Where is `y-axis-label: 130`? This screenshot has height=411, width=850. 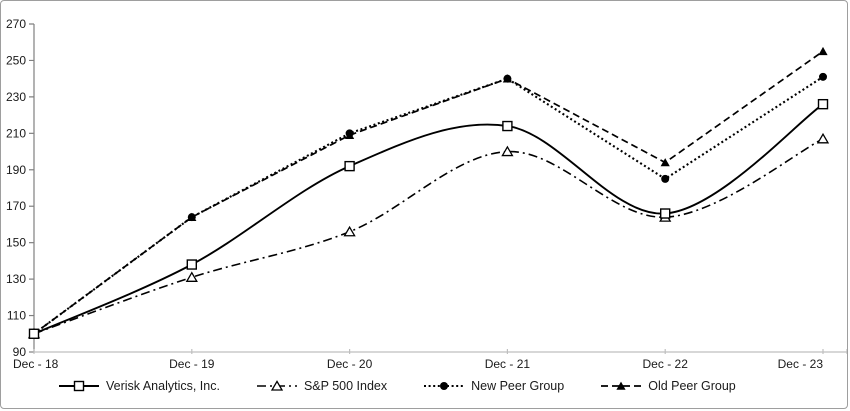
y-axis-label: 130 is located at coordinates (16, 279).